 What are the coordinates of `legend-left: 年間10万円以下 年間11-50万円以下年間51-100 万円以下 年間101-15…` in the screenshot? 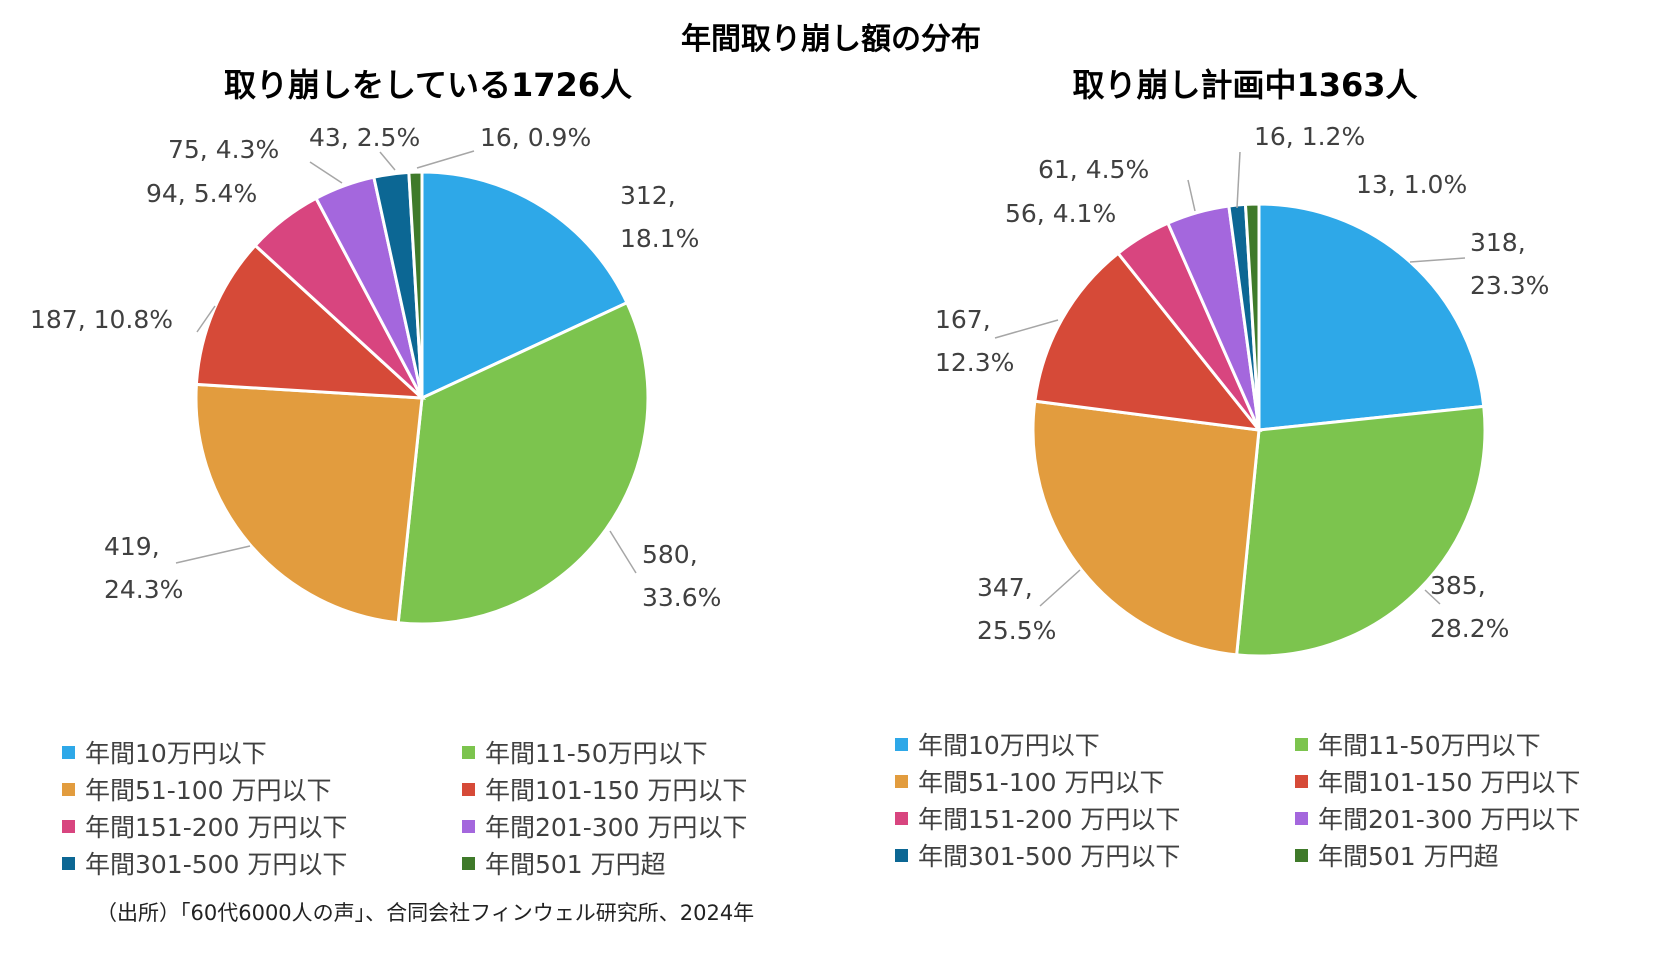 It's located at (442, 807).